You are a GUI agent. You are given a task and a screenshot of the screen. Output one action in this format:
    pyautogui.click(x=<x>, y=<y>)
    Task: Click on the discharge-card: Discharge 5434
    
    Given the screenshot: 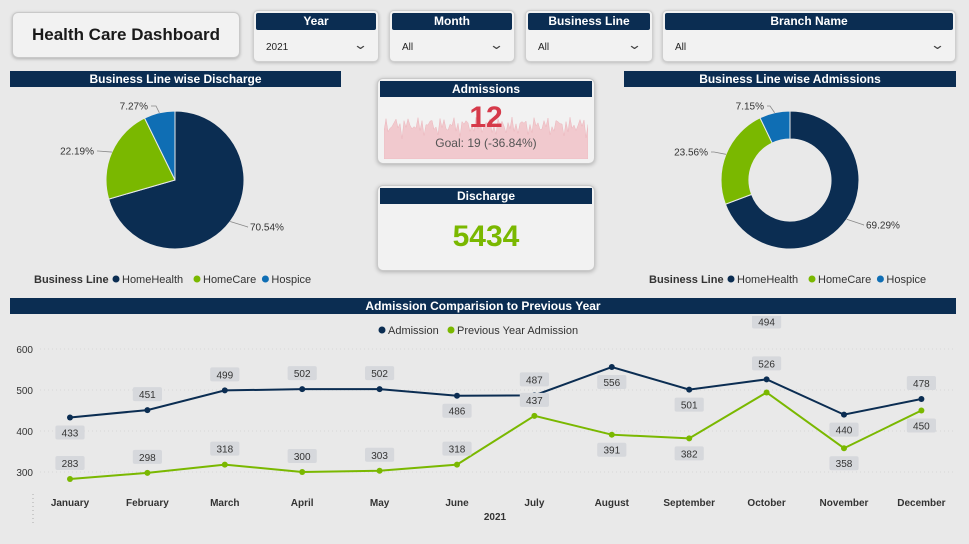 What is the action you would take?
    pyautogui.click(x=486, y=228)
    